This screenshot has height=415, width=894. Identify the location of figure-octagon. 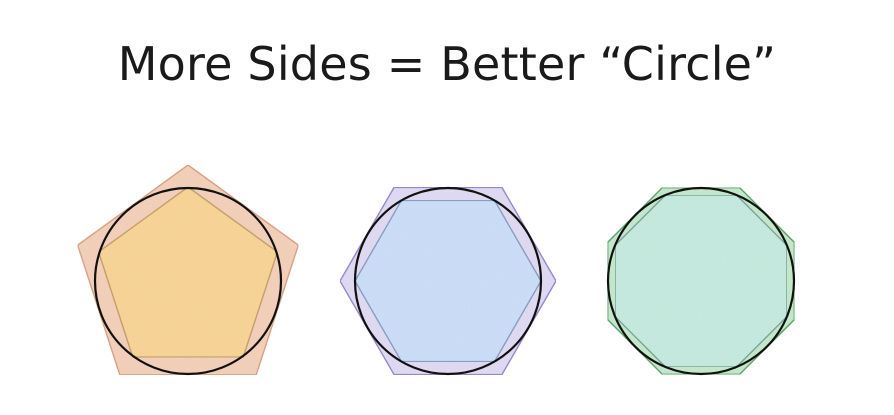
(701, 281).